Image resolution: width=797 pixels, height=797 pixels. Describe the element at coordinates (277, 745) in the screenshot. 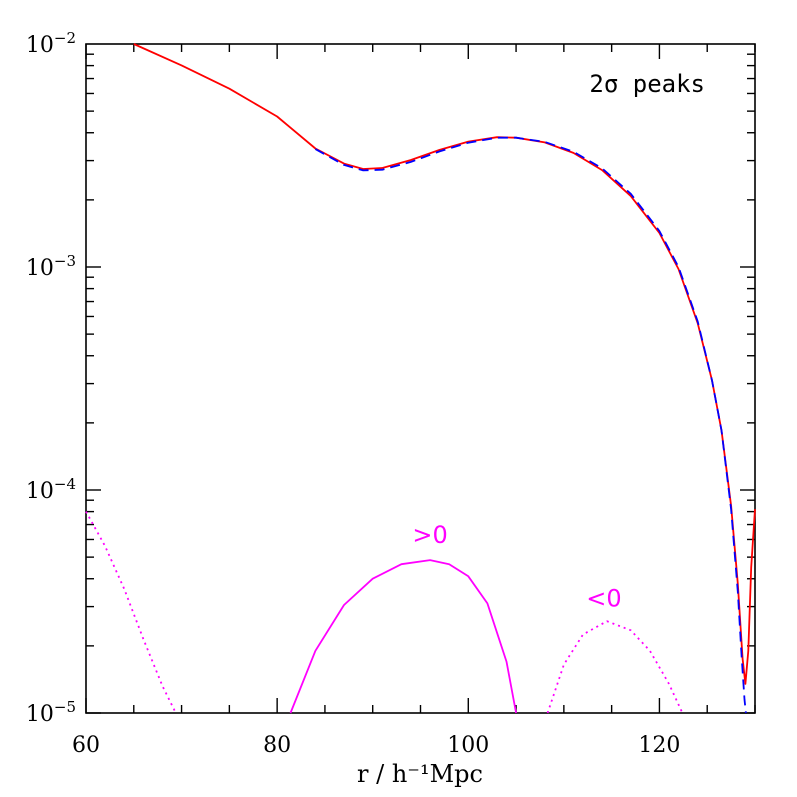

I see `x-tick-label: 80` at that location.